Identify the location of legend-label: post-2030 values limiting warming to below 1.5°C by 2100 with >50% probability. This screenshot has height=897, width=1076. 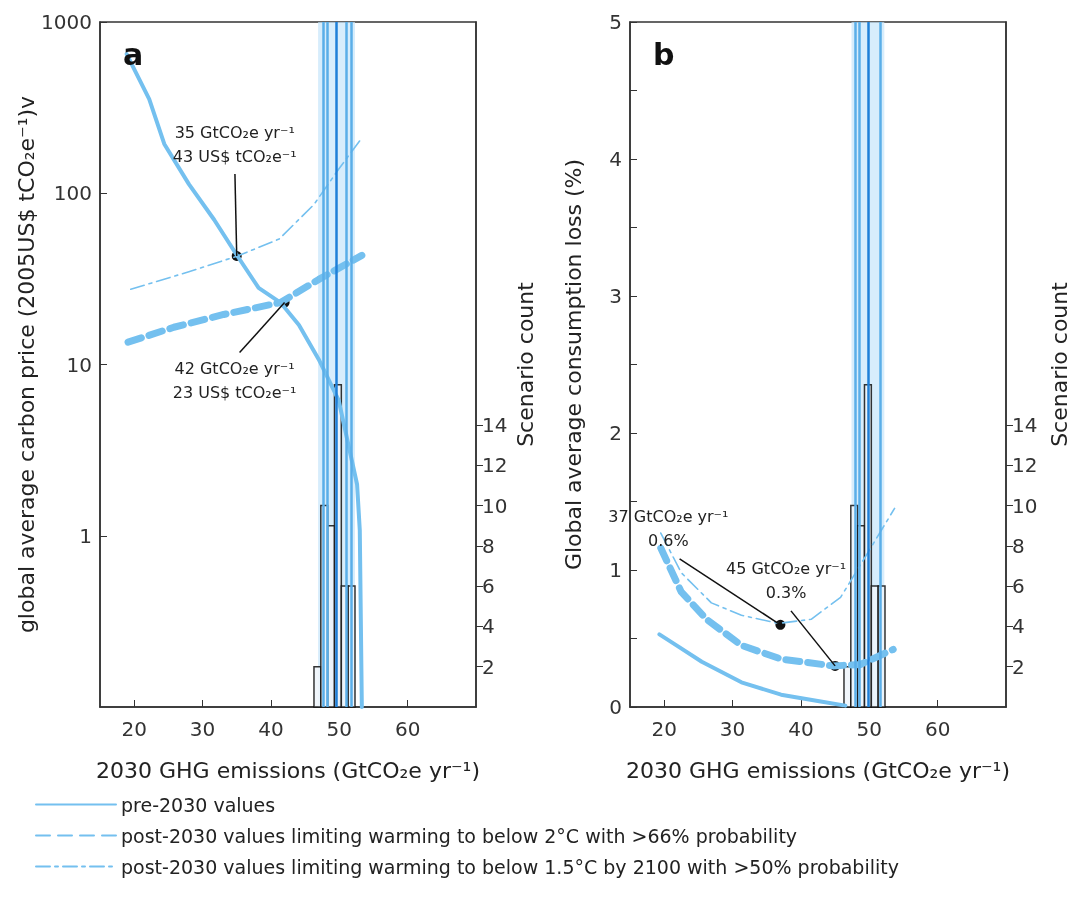
(510, 866).